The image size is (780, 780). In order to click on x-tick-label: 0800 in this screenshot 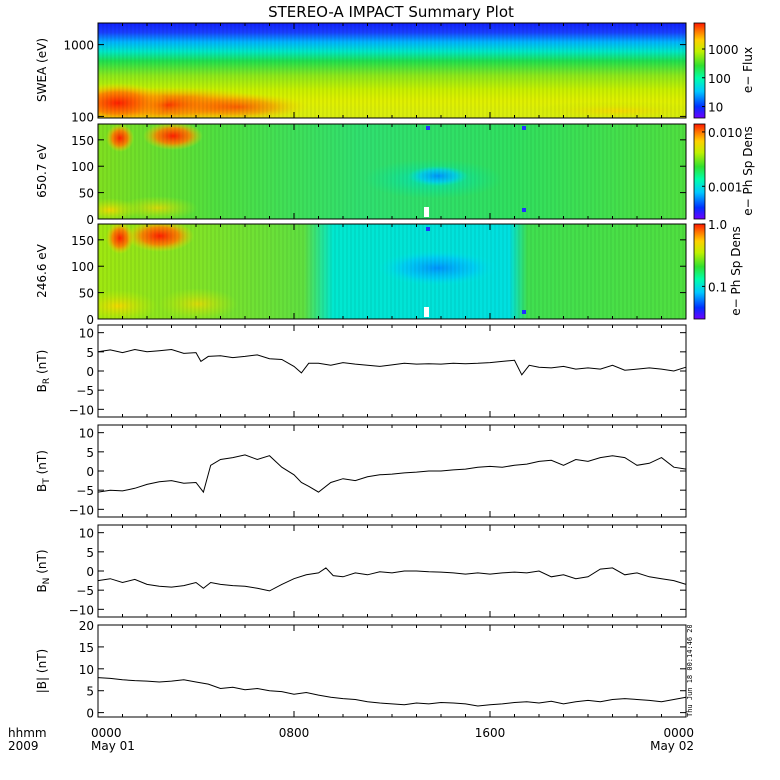, I will do `click(294, 733)`.